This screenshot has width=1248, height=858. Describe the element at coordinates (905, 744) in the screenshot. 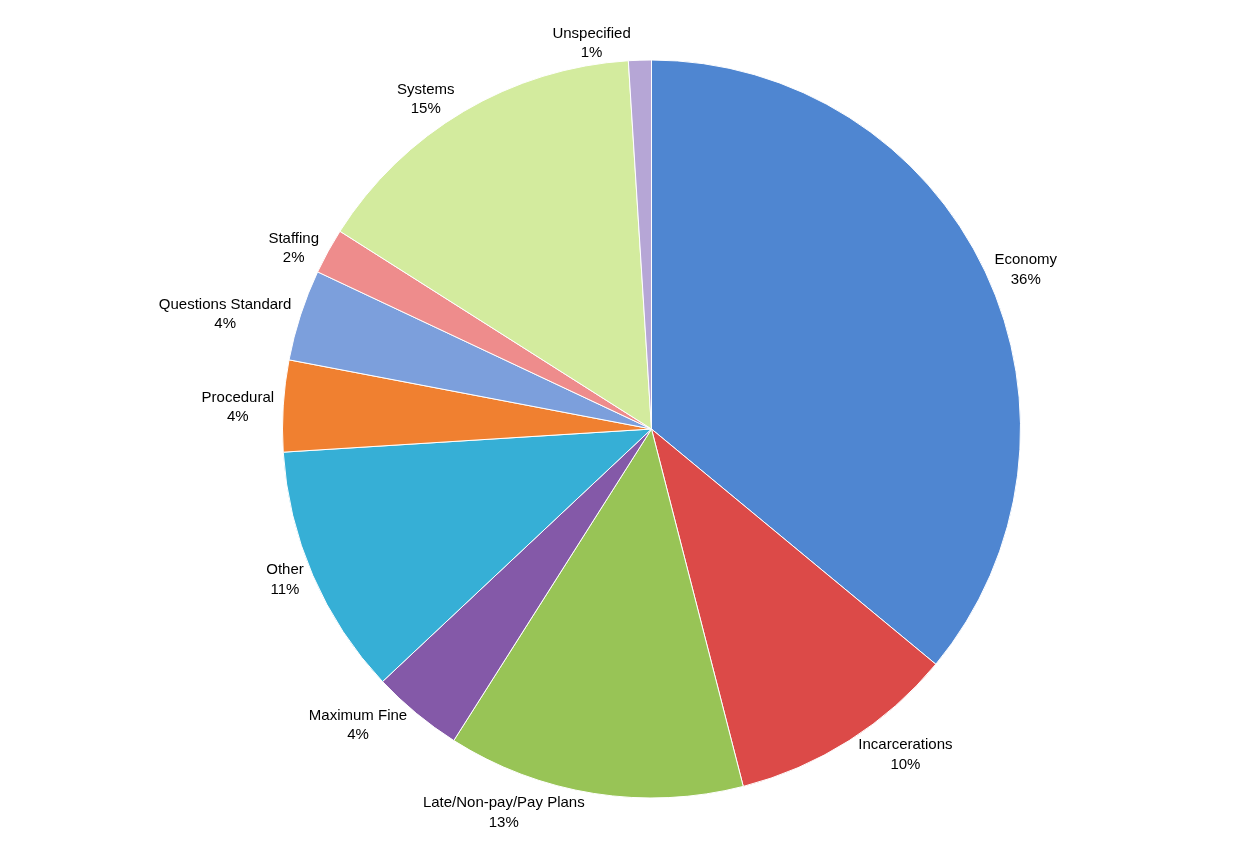

I see `slice-label: Incarcerations` at that location.